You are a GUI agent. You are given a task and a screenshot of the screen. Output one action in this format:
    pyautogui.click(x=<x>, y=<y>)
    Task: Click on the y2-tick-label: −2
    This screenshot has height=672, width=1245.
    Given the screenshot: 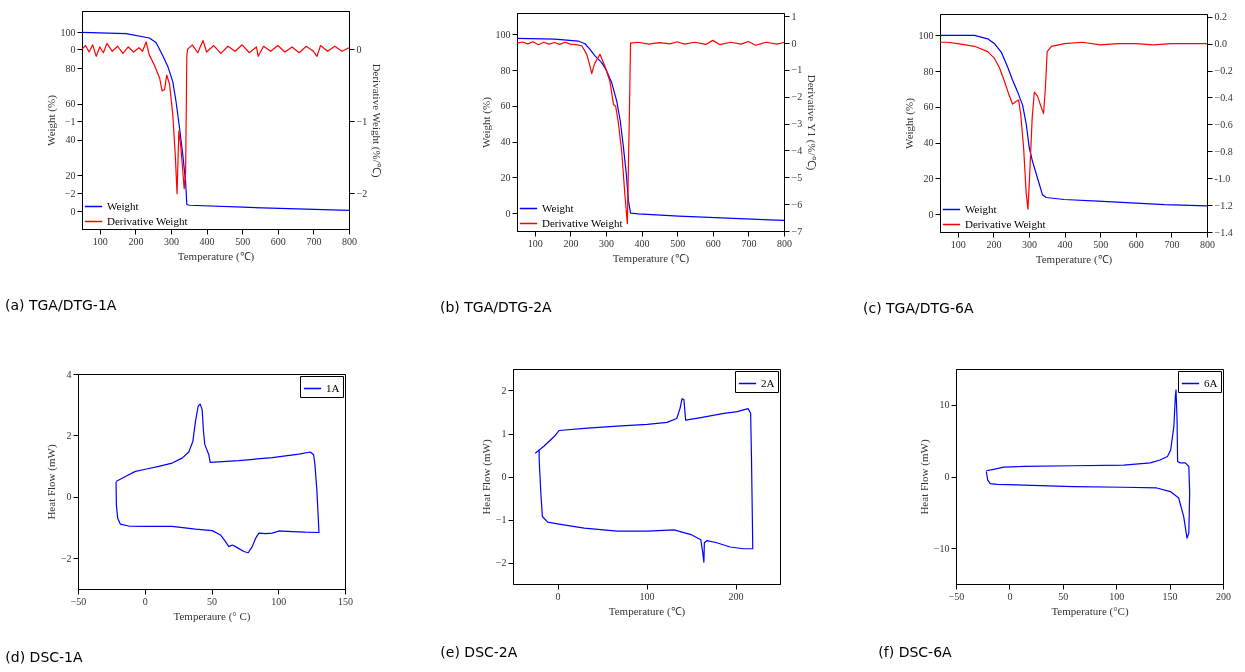 What is the action you would take?
    pyautogui.click(x=797, y=97)
    